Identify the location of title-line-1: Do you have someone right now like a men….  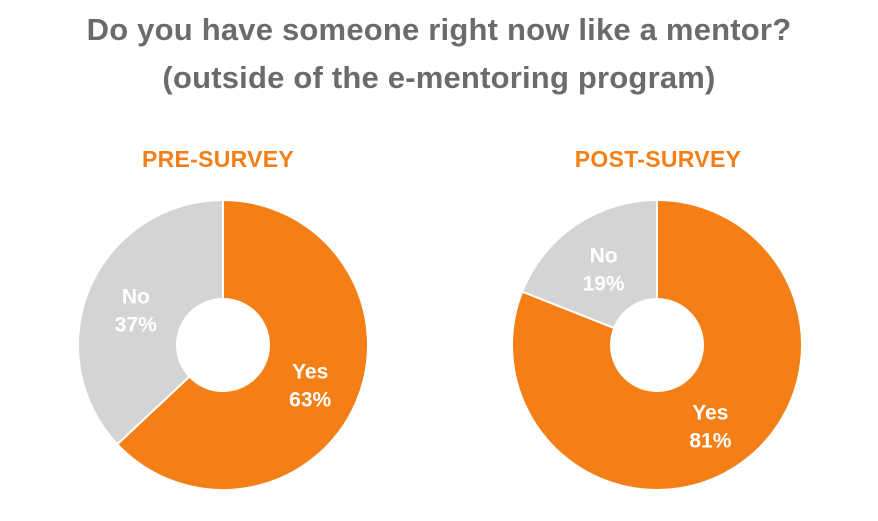
(439, 29).